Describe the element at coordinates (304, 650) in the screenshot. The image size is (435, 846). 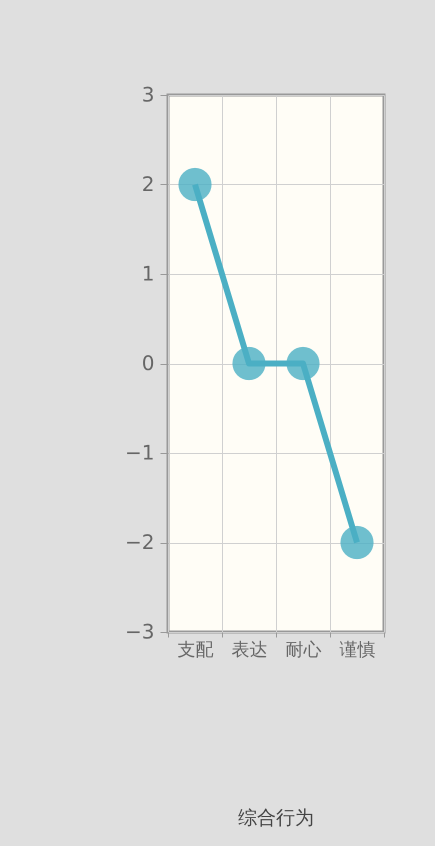
I see `x-tick-label: 耐心` at that location.